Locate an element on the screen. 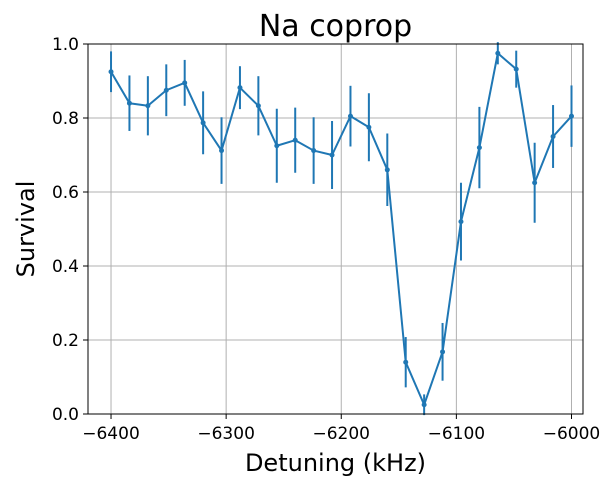 The height and width of the screenshot is (487, 605). y-tick-label: 0.2 is located at coordinates (65, 341).